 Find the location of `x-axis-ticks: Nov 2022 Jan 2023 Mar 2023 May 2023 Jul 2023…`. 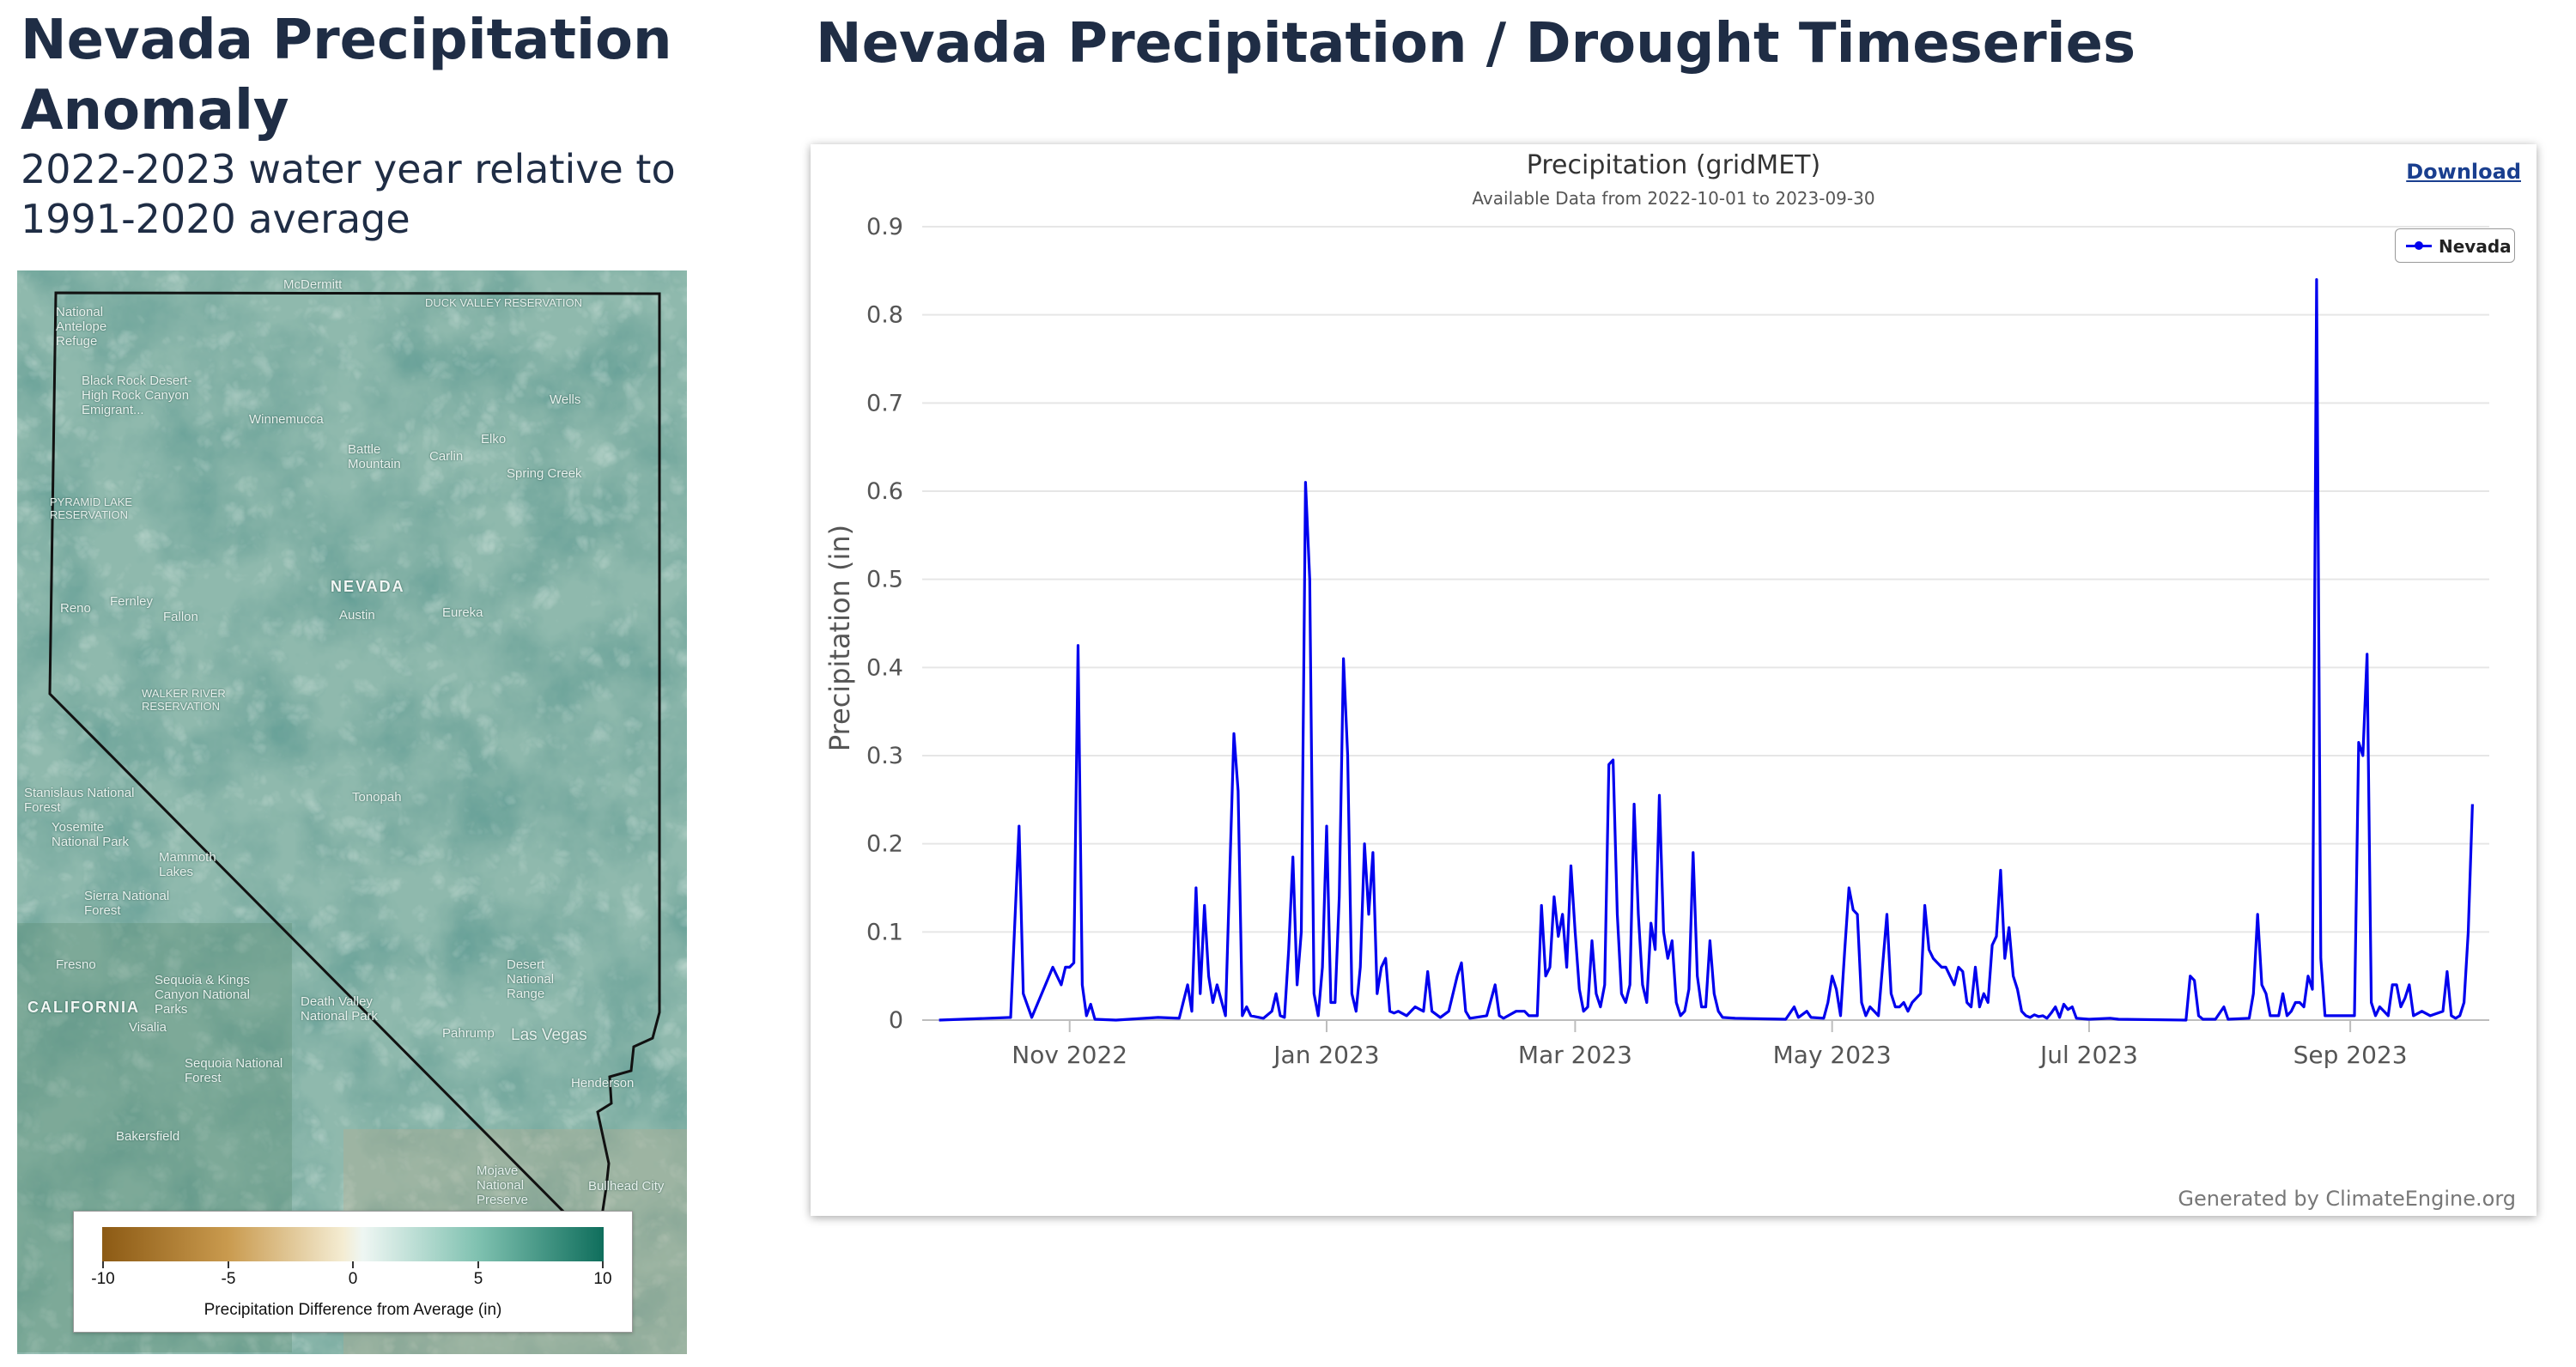

x-axis-ticks: Nov 2022 Jan 2023 Mar 2023 May 2023 Jul 2023… is located at coordinates (1710, 1044).